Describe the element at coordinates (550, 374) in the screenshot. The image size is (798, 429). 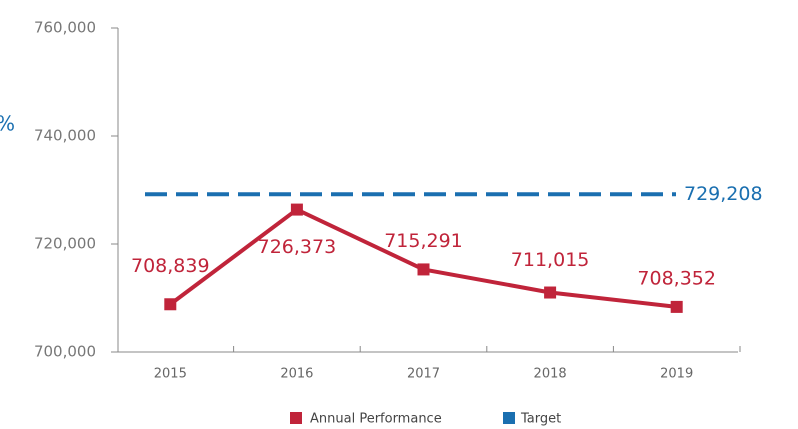
I see `x-tick-label: 2018` at that location.